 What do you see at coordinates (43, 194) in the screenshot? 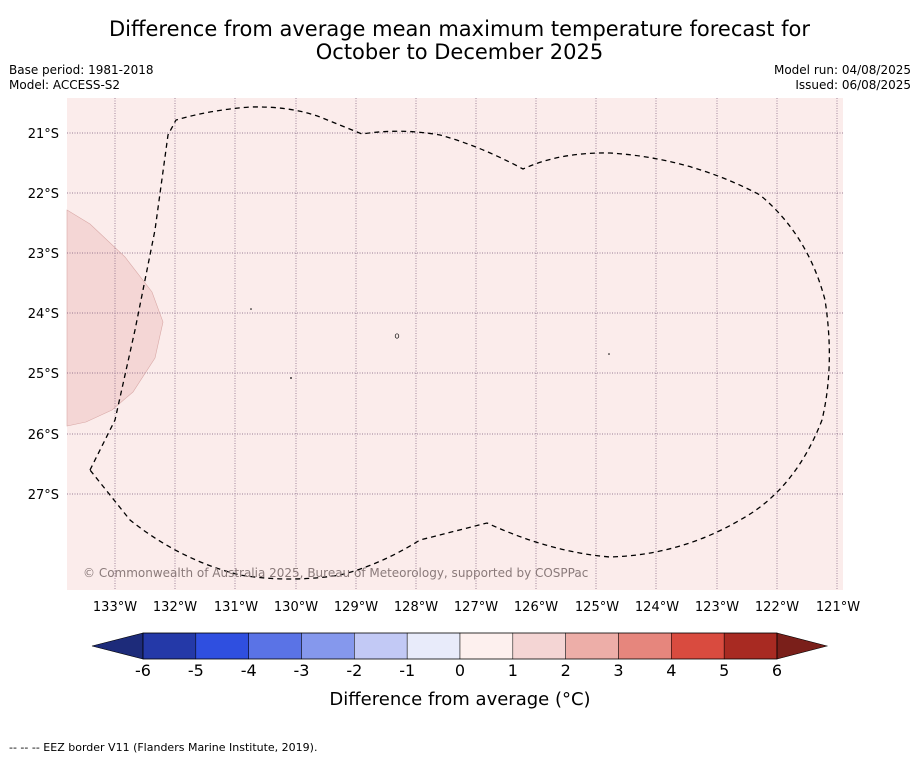
I see `lat-label: 22°S` at bounding box center [43, 194].